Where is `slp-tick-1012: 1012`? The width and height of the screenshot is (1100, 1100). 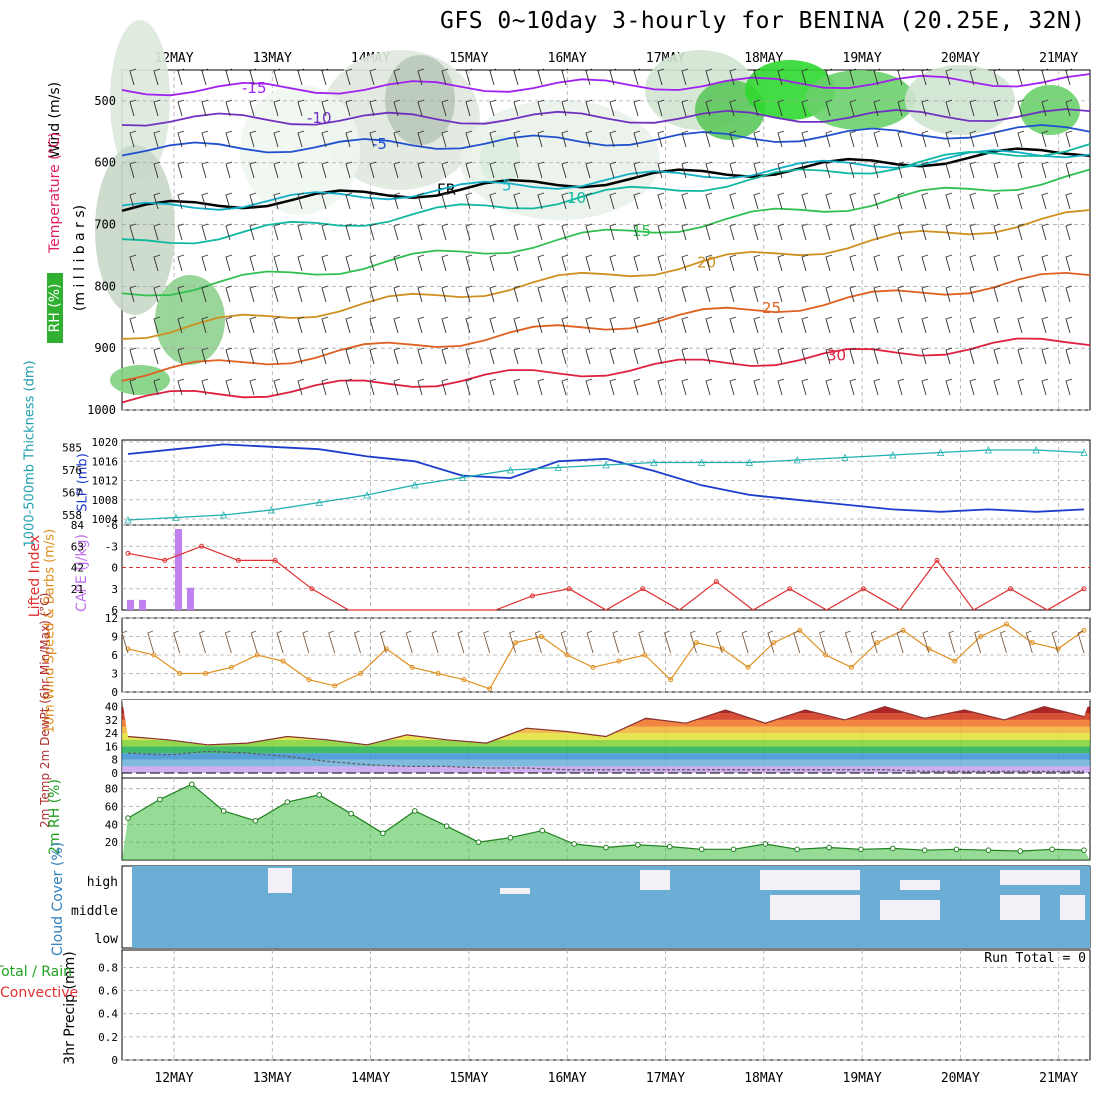
slp-tick-1012: 1012 is located at coordinates (105, 481).